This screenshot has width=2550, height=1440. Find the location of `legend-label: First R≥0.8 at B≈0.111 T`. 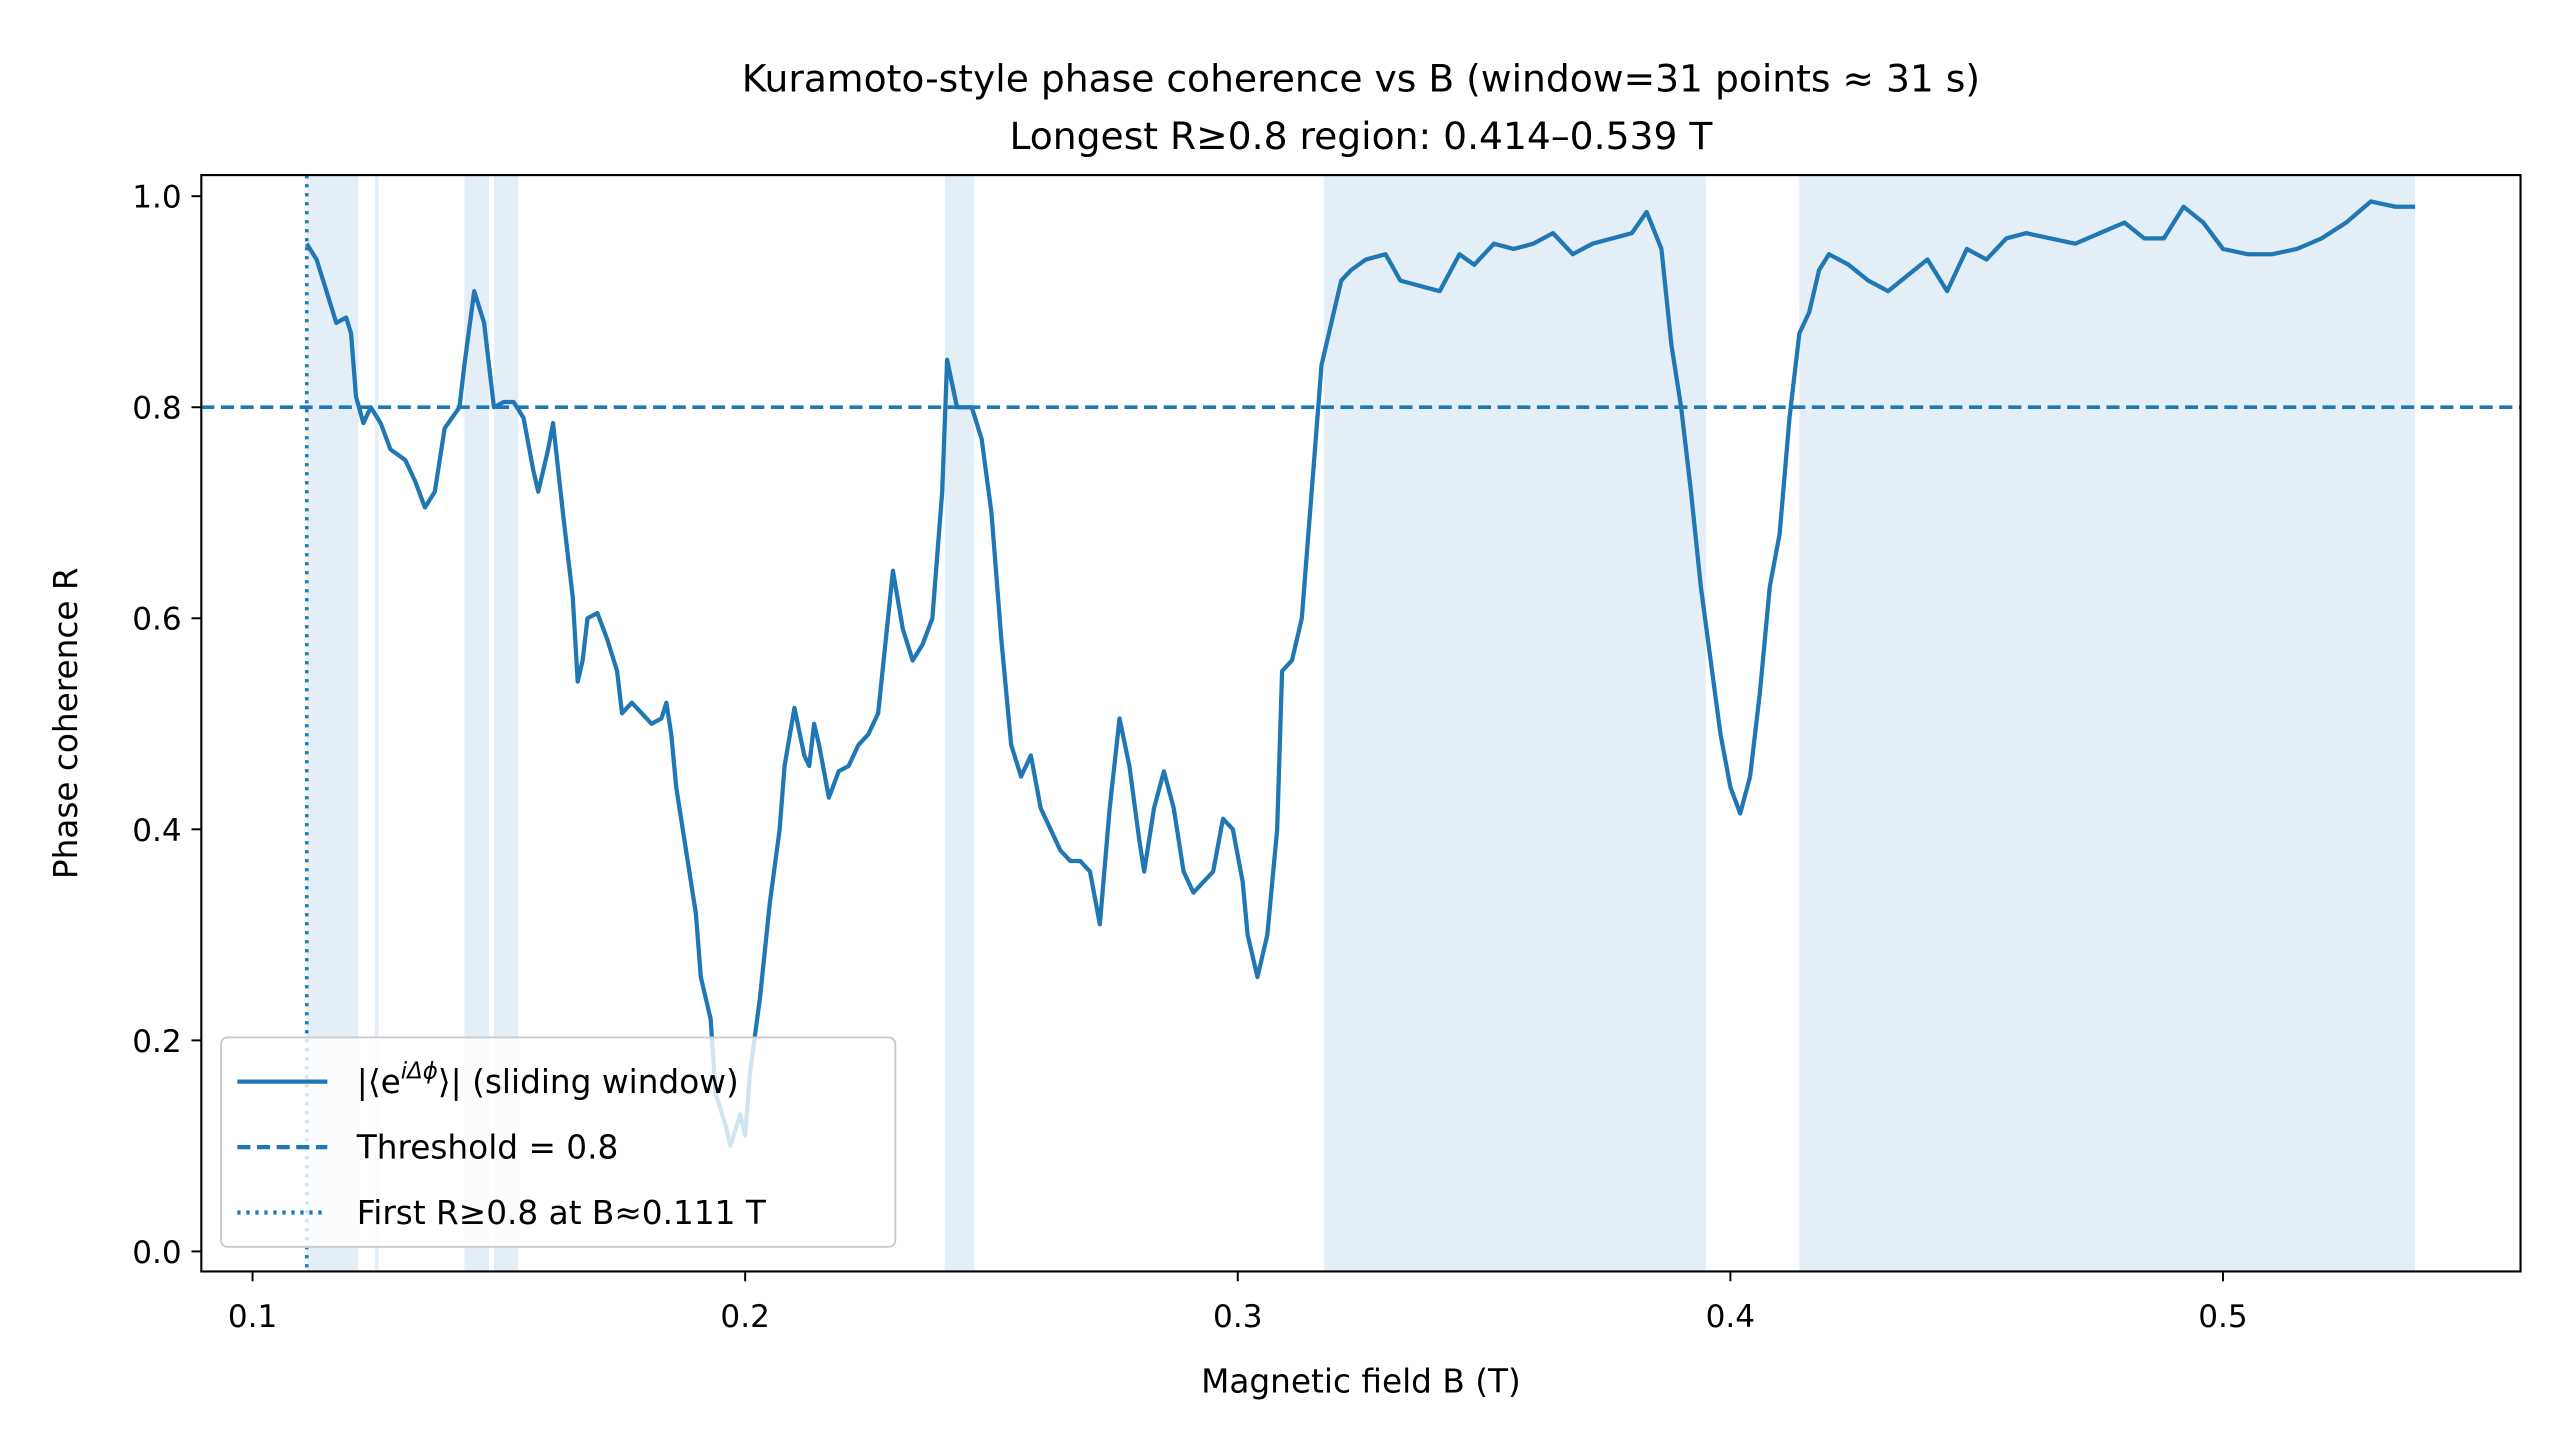

legend-label: First R≥0.8 at B≈0.111 T is located at coordinates (562, 1213).